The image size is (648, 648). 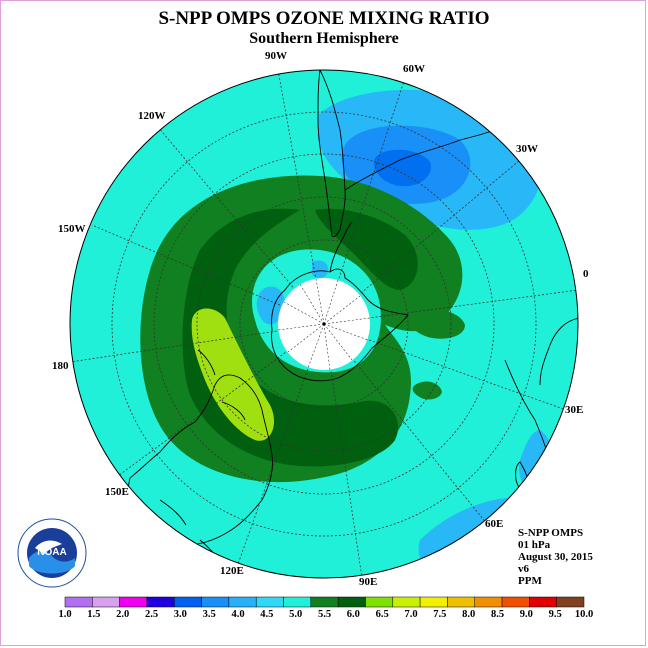 What do you see at coordinates (60, 366) in the screenshot?
I see `lon-label-180: 180` at bounding box center [60, 366].